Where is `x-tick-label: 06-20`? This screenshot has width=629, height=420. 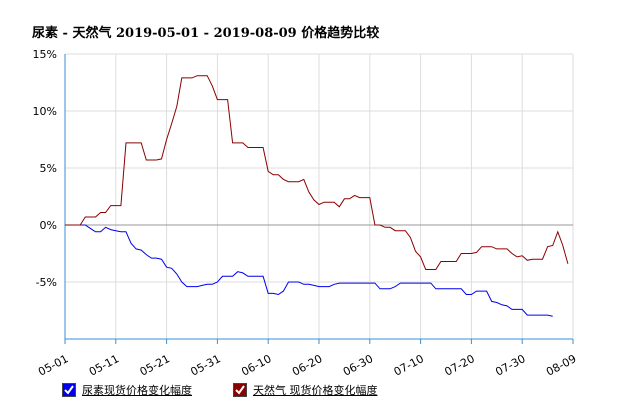 x-tick-label: 06-20 is located at coordinates (307, 365).